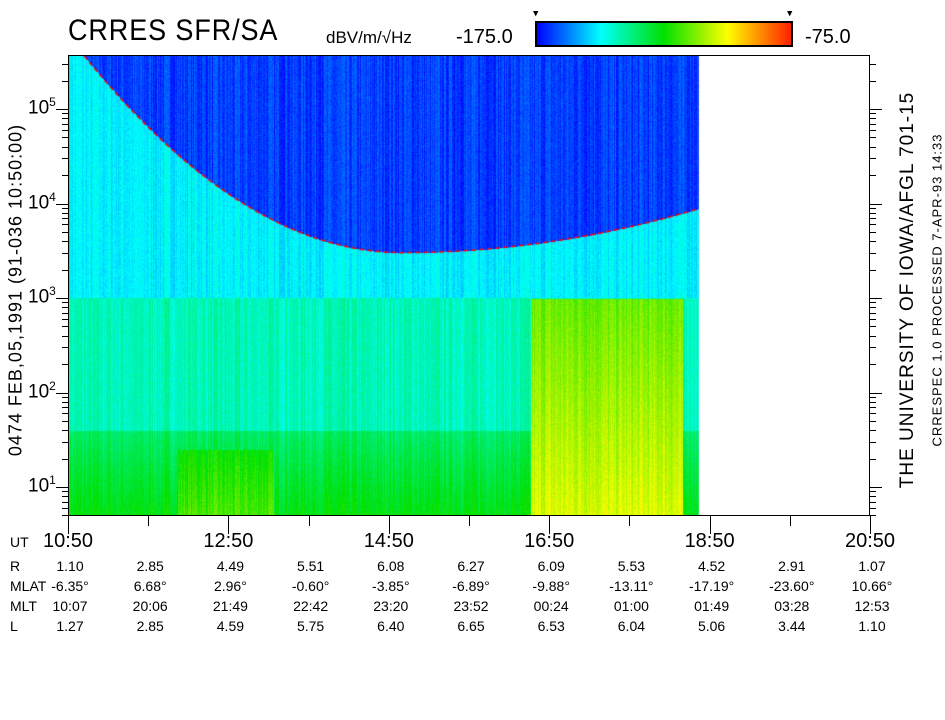 The height and width of the screenshot is (720, 945). Describe the element at coordinates (907, 290) in the screenshot. I see `institution-label: THE UNIVERSITY OF IOWA/AFGL 701-15` at that location.